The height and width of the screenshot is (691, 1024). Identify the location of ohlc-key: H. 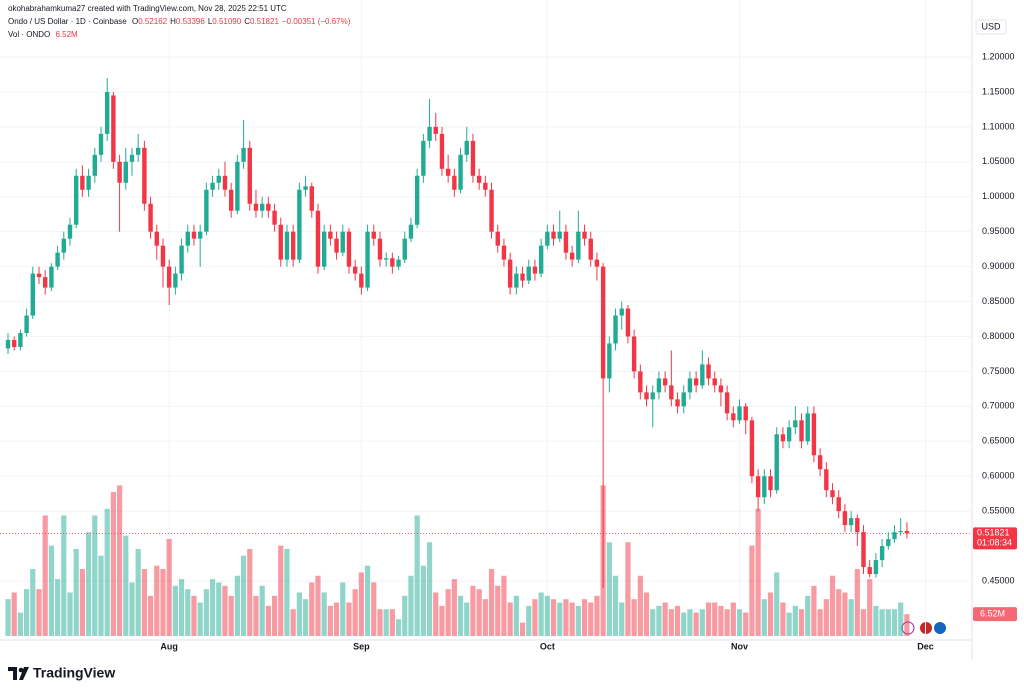
(173, 21).